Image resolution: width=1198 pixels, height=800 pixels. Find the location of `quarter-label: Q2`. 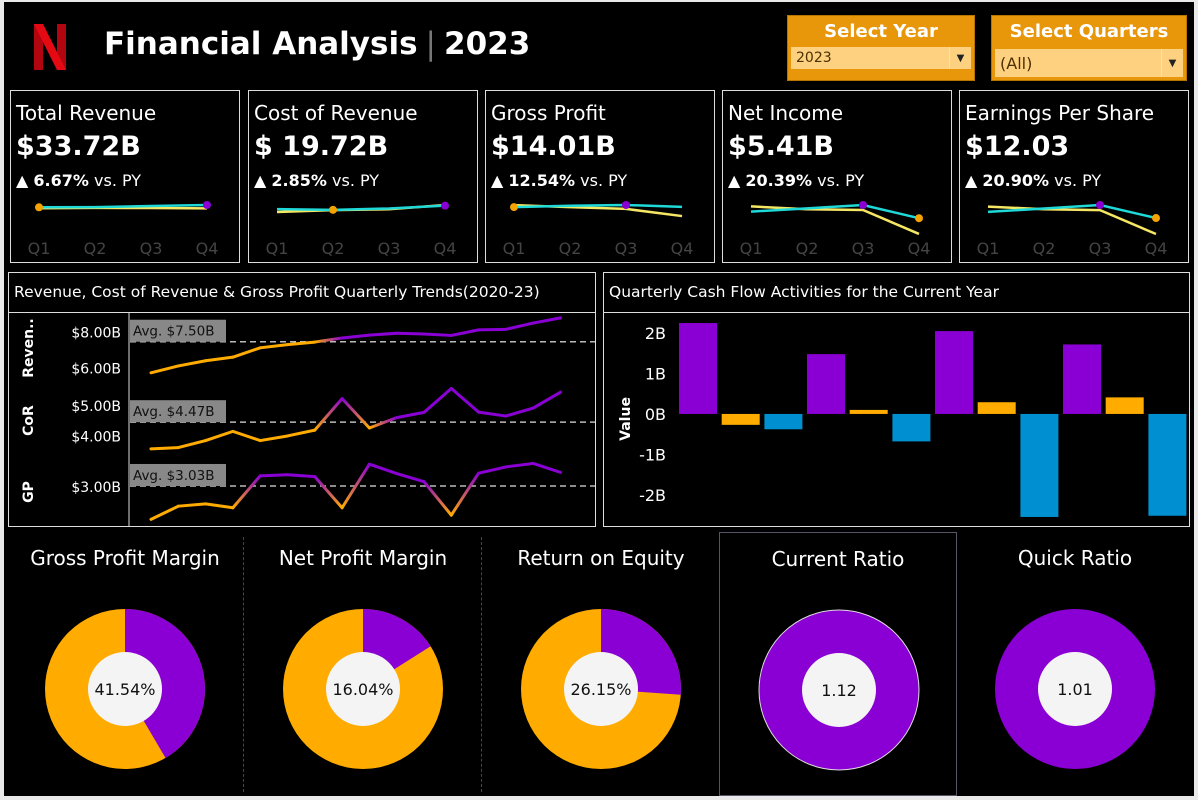

quarter-label: Q2 is located at coordinates (1044, 248).